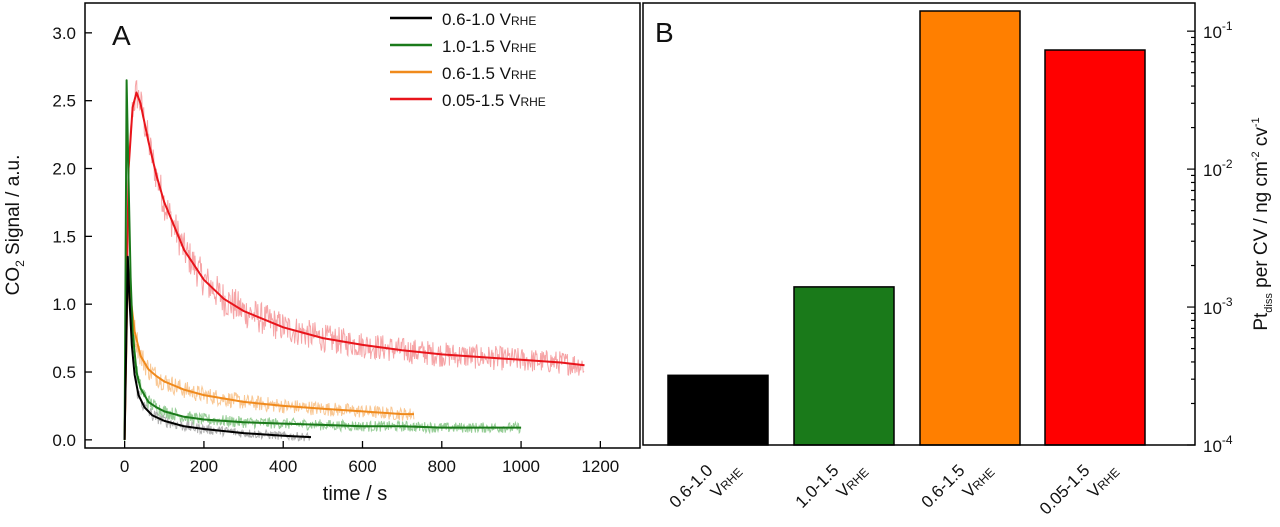 The width and height of the screenshot is (1280, 527). What do you see at coordinates (1218, 306) in the screenshot?
I see `panel-b-y-tick-label: 10⁻³` at bounding box center [1218, 306].